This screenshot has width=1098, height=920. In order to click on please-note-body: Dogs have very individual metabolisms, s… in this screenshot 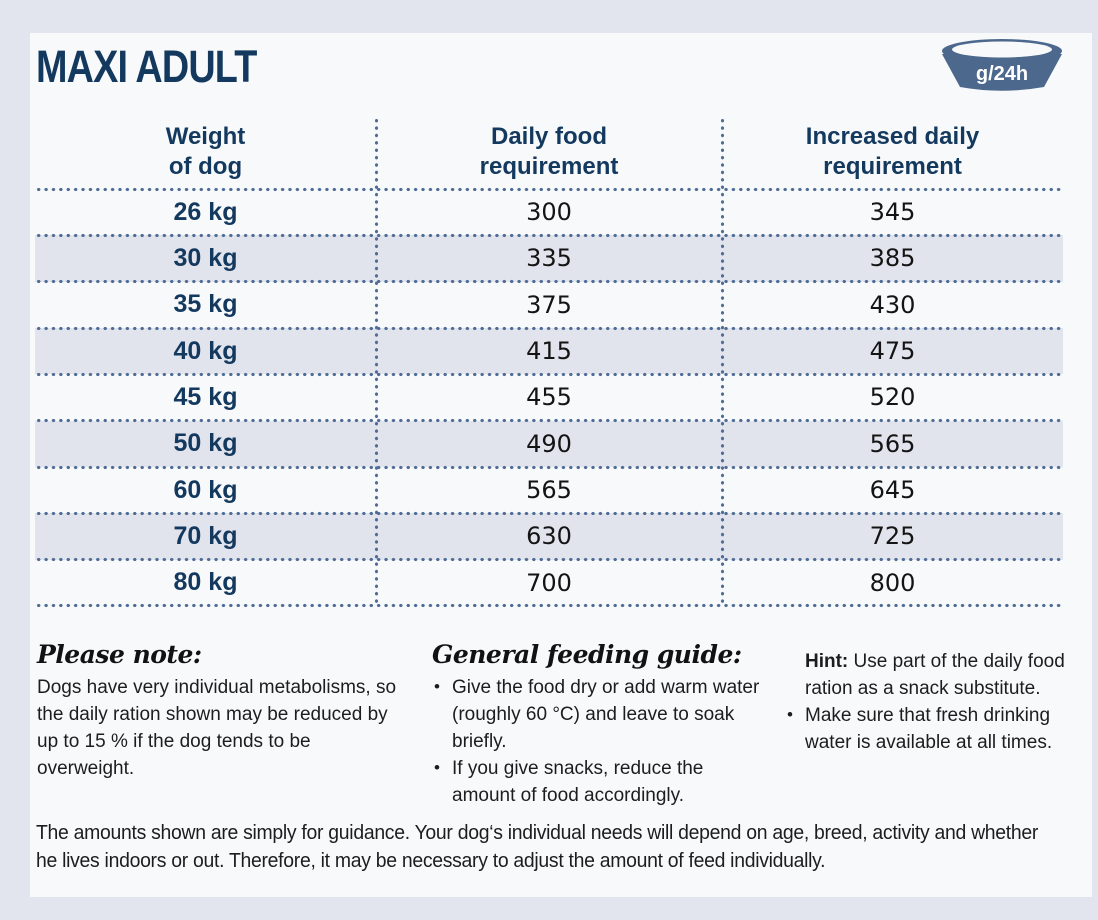, I will do `click(217, 728)`.